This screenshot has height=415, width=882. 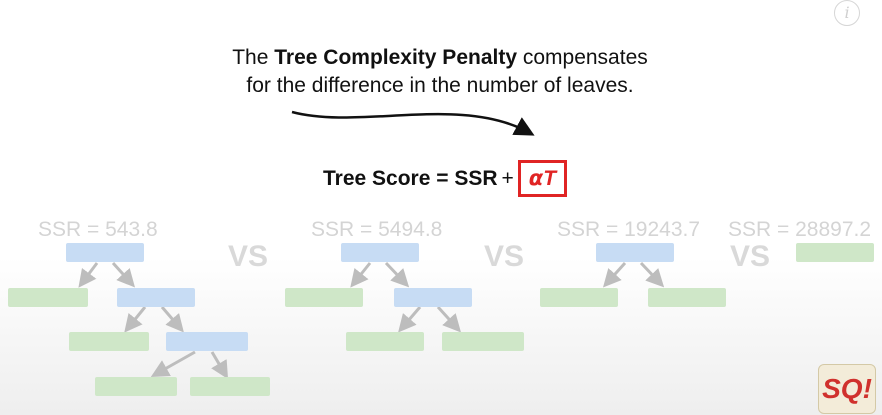 I want to click on tree-3-edges, so click(x=633, y=274).